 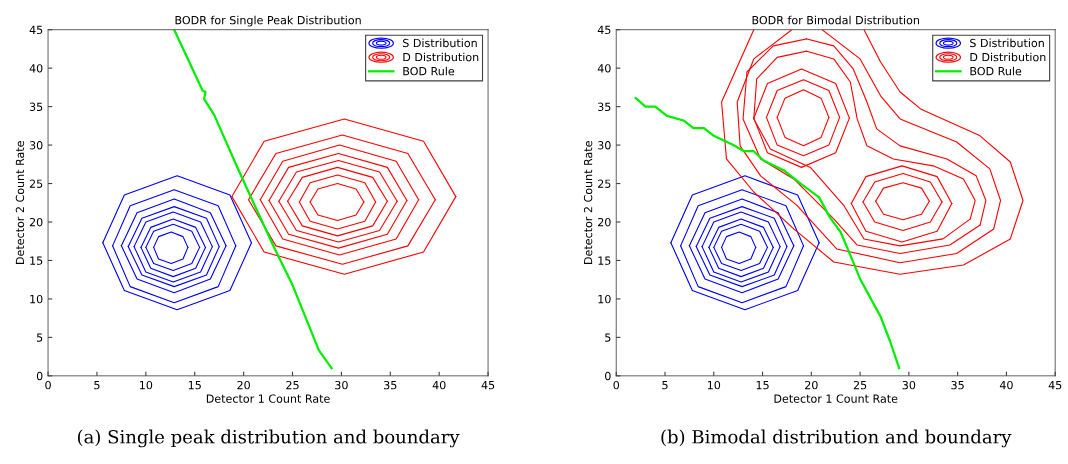 What do you see at coordinates (268, 21) in the screenshot?
I see `chart-title: BODR for Single Peak Distribution` at bounding box center [268, 21].